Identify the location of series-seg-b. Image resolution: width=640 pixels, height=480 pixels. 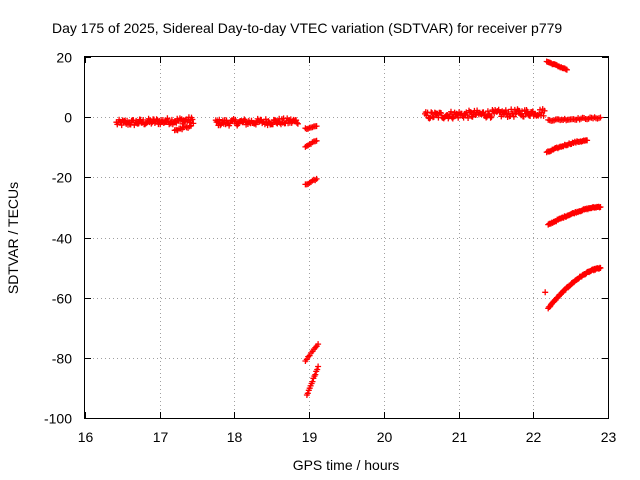
(183, 128).